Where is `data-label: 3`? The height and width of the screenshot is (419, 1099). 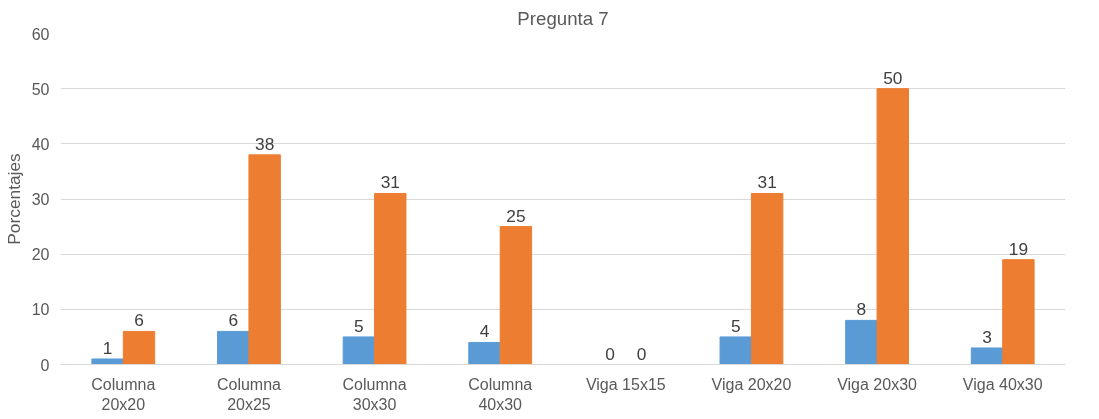
data-label: 3 is located at coordinates (987, 336).